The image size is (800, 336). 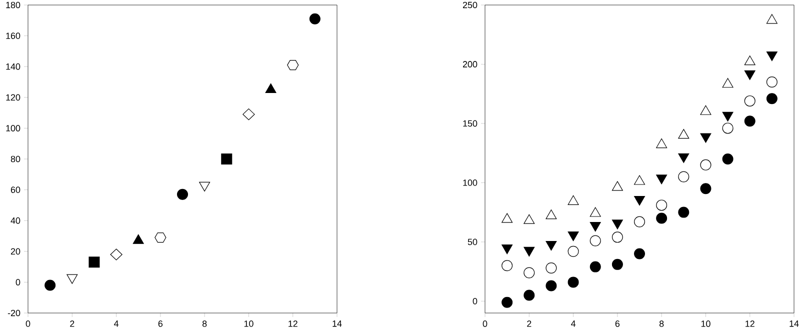 What do you see at coordinates (470, 123) in the screenshot?
I see `y-tick-label: 150` at bounding box center [470, 123].